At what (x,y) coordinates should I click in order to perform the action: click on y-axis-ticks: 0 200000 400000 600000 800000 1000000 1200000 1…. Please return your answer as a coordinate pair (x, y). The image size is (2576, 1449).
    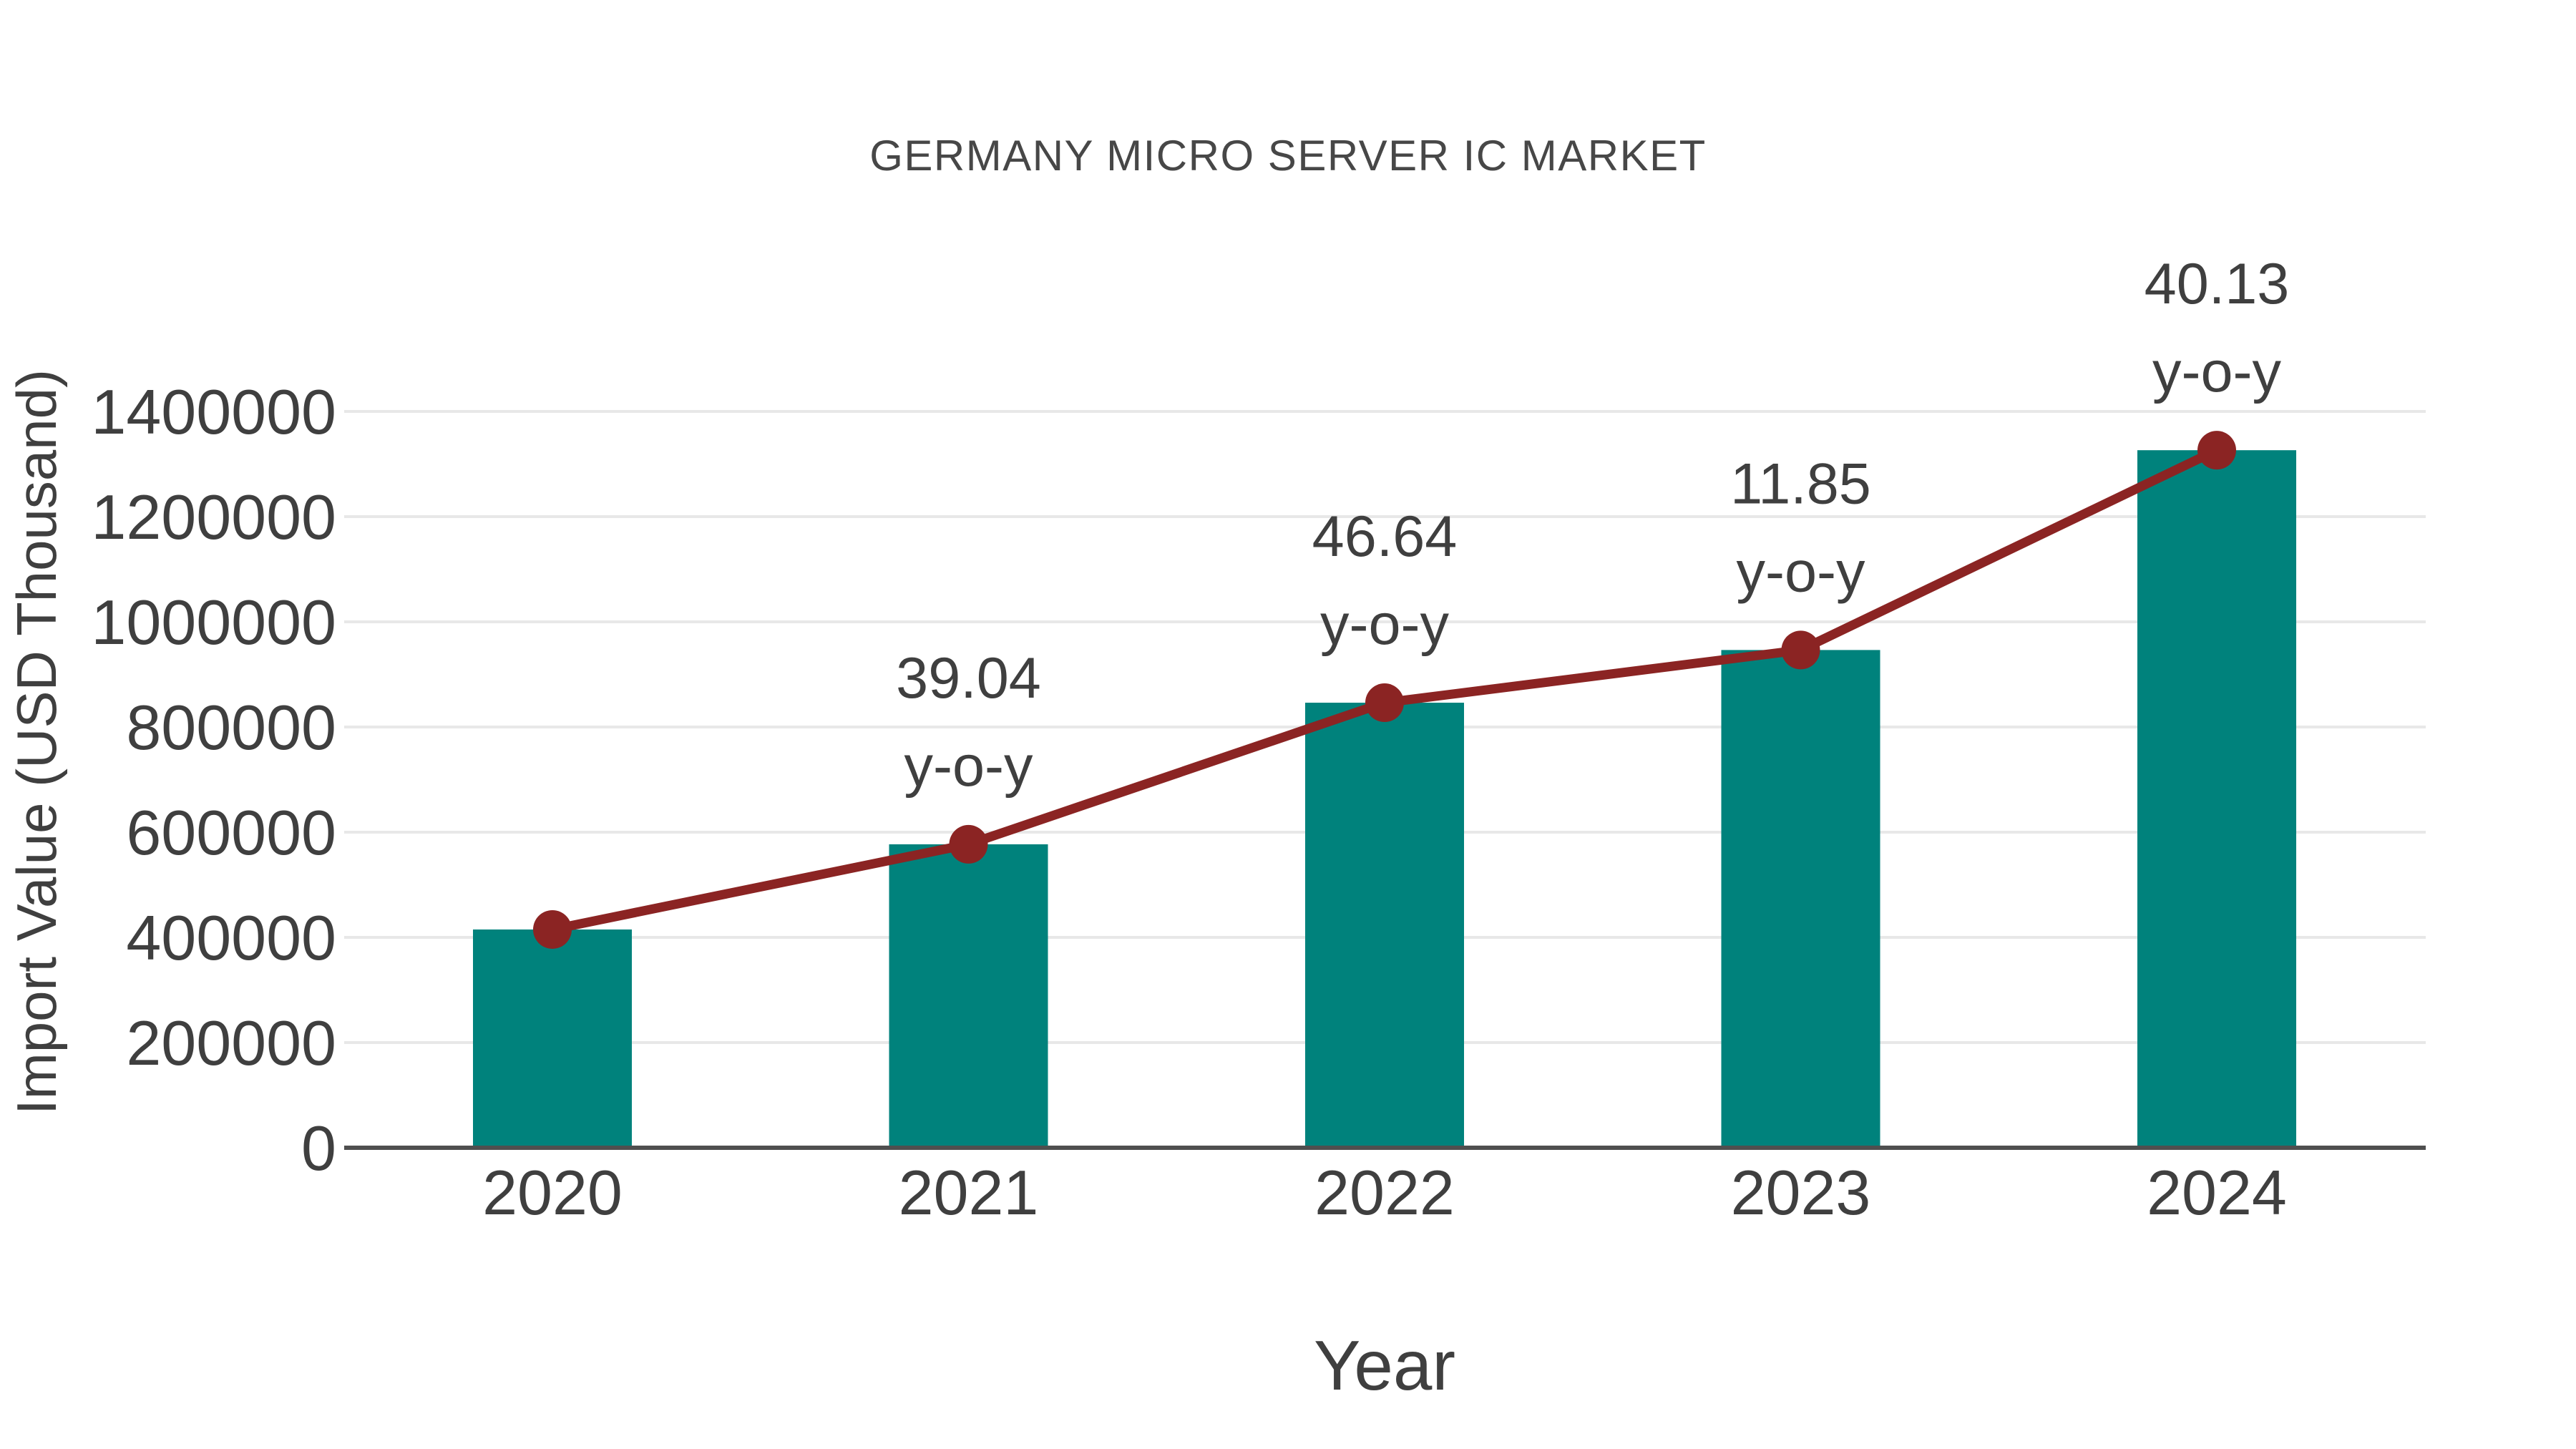
    Looking at the image, I should click on (213, 780).